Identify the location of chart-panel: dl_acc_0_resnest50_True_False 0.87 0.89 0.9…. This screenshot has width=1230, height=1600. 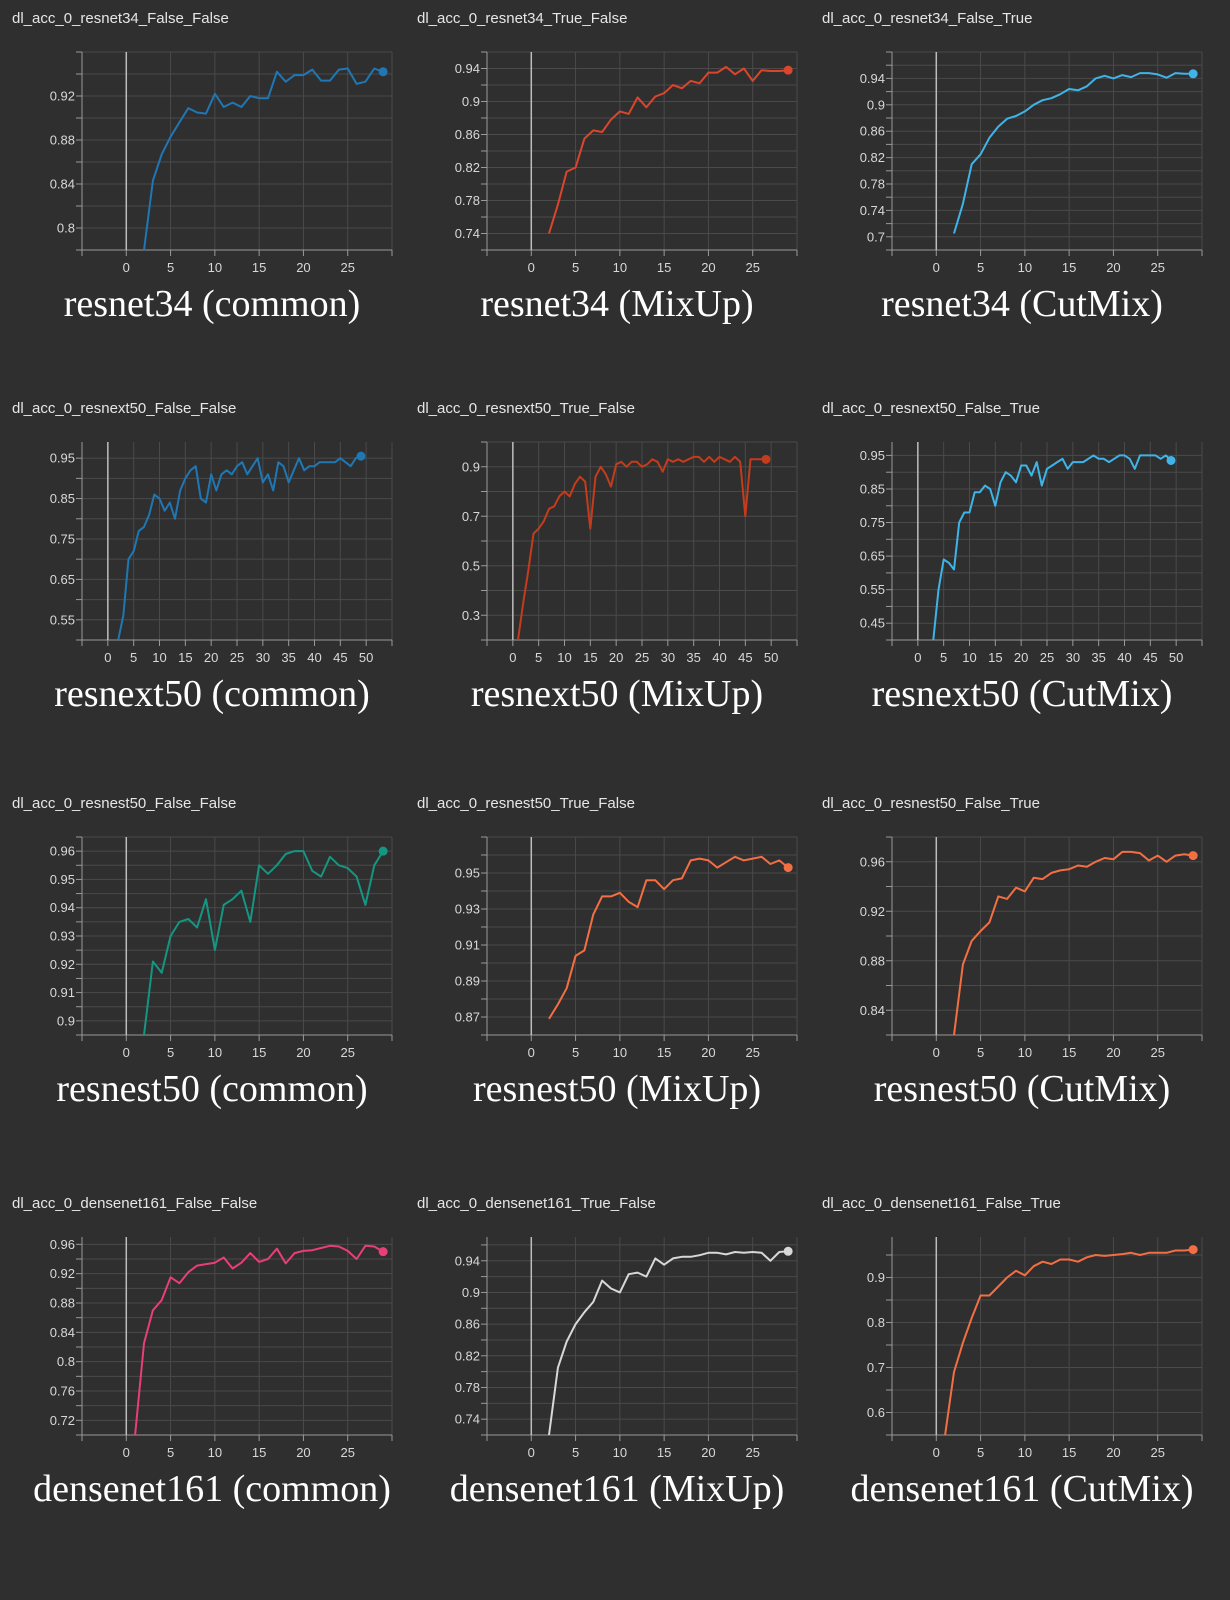
(609, 980).